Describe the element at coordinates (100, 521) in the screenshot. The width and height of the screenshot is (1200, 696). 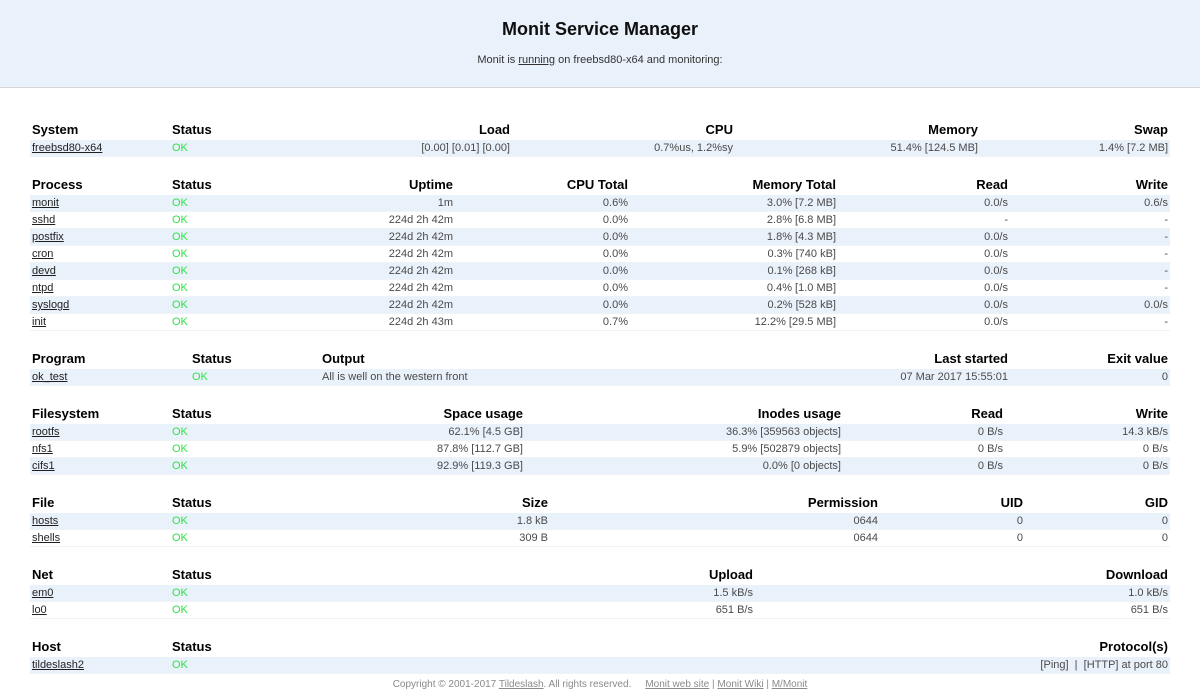
I see `service-name-cell: hosts` at that location.